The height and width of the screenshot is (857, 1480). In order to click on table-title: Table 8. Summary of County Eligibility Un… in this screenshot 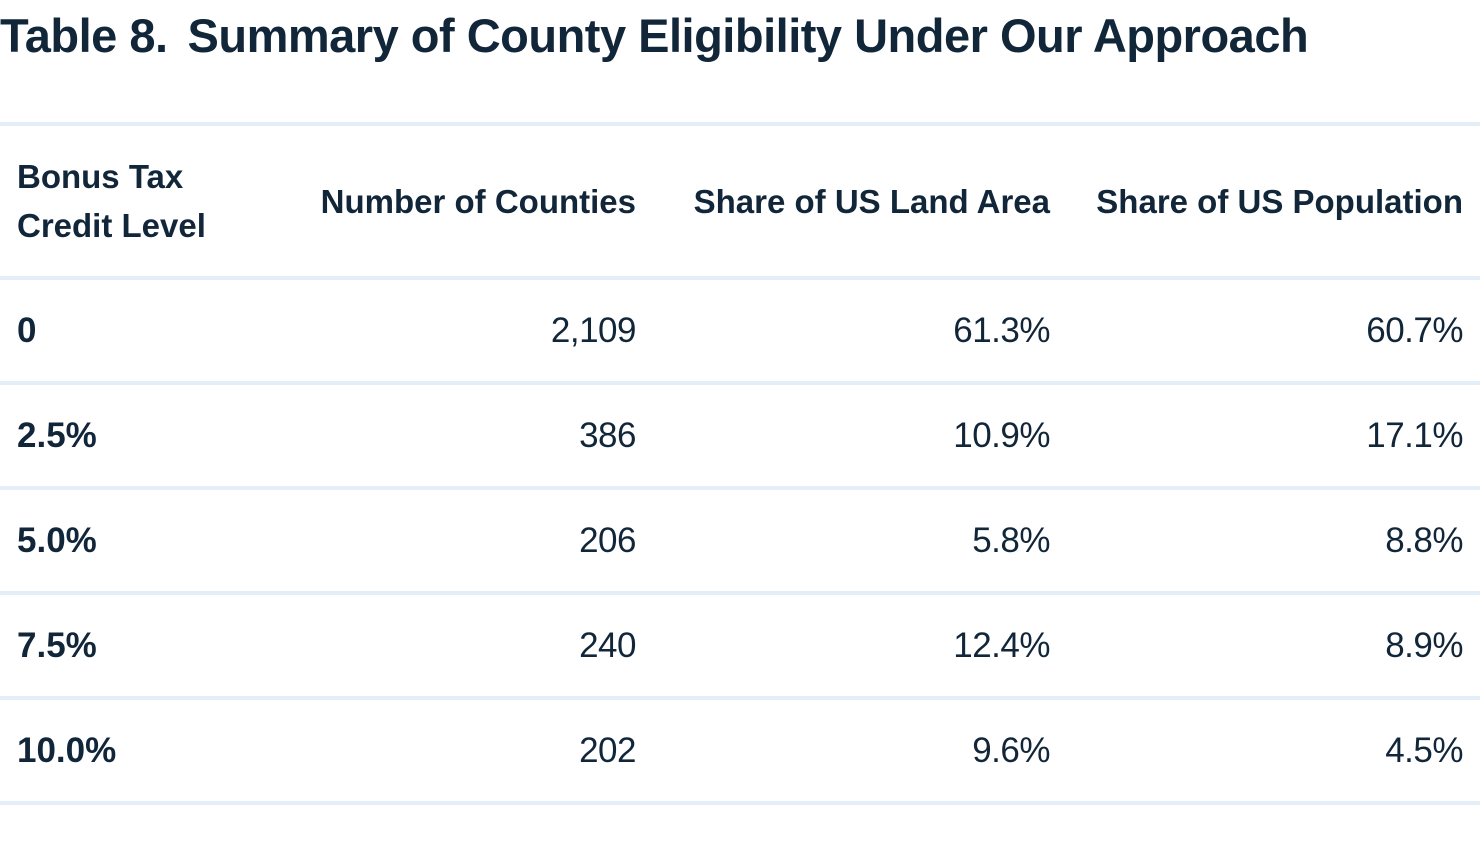, I will do `click(654, 35)`.